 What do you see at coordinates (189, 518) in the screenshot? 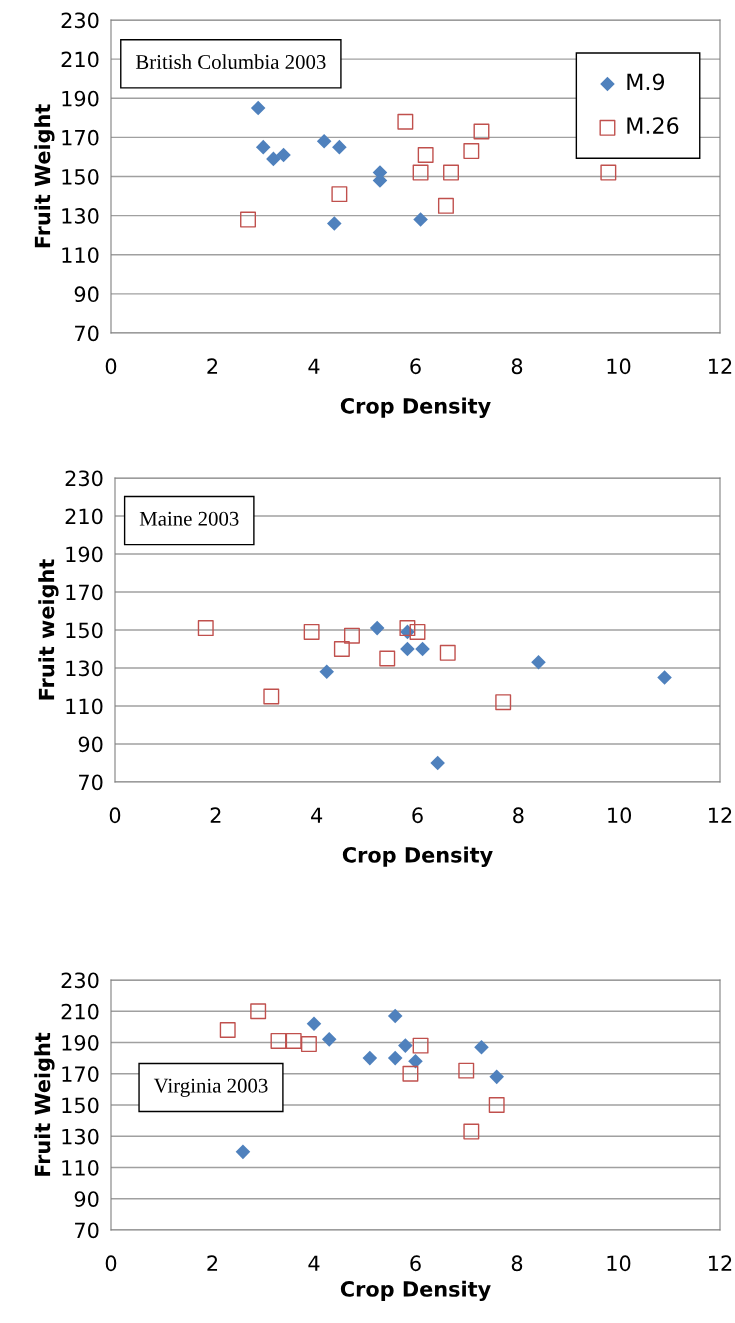
I see `text: Maine 2003` at bounding box center [189, 518].